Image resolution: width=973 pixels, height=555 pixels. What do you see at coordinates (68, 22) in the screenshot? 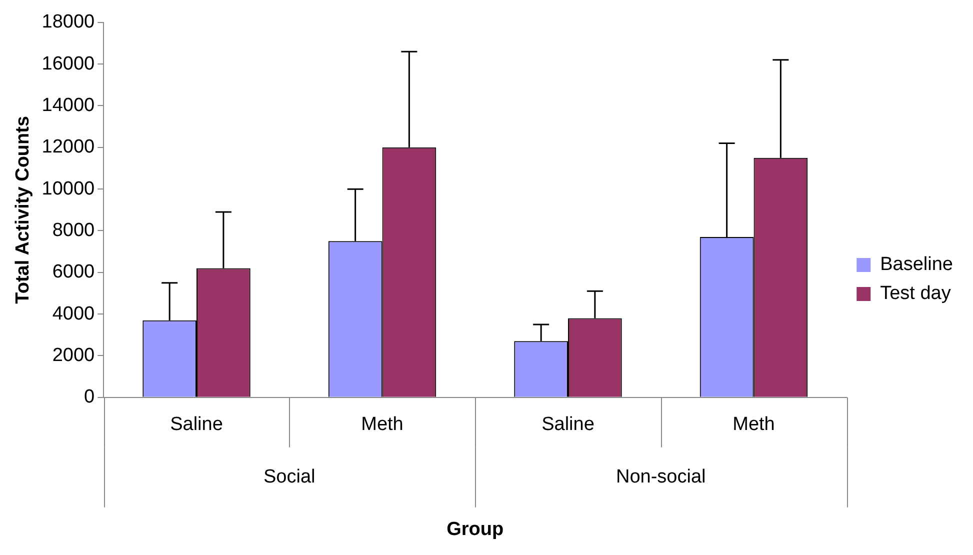
I see `y-tick-label: 18000` at bounding box center [68, 22].